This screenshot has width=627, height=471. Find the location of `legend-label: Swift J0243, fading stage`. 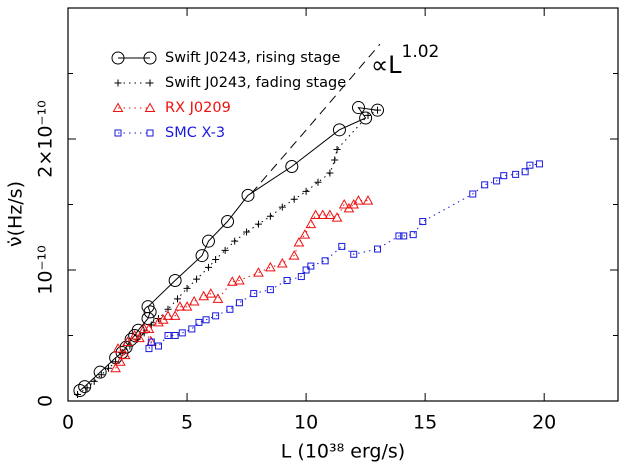

legend-label: Swift J0243, fading stage is located at coordinates (255, 83).